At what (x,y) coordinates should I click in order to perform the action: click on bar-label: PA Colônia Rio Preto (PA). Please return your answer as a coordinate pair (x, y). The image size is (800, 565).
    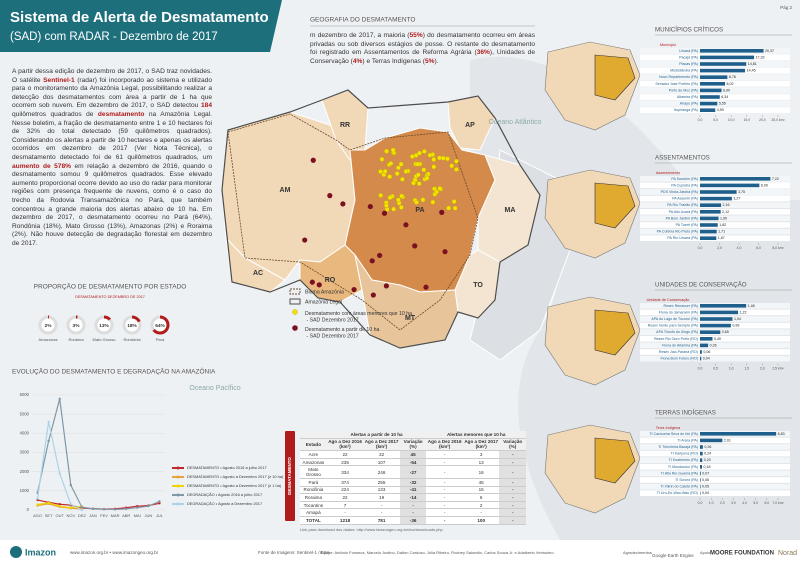
    Looking at the image, I should click on (677, 232).